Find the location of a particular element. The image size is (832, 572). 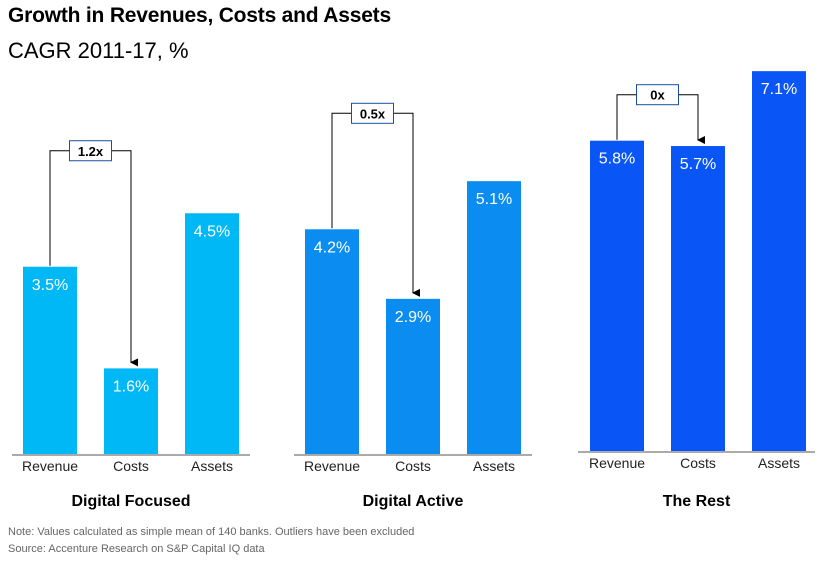

data-label: 2.9% is located at coordinates (413, 317).